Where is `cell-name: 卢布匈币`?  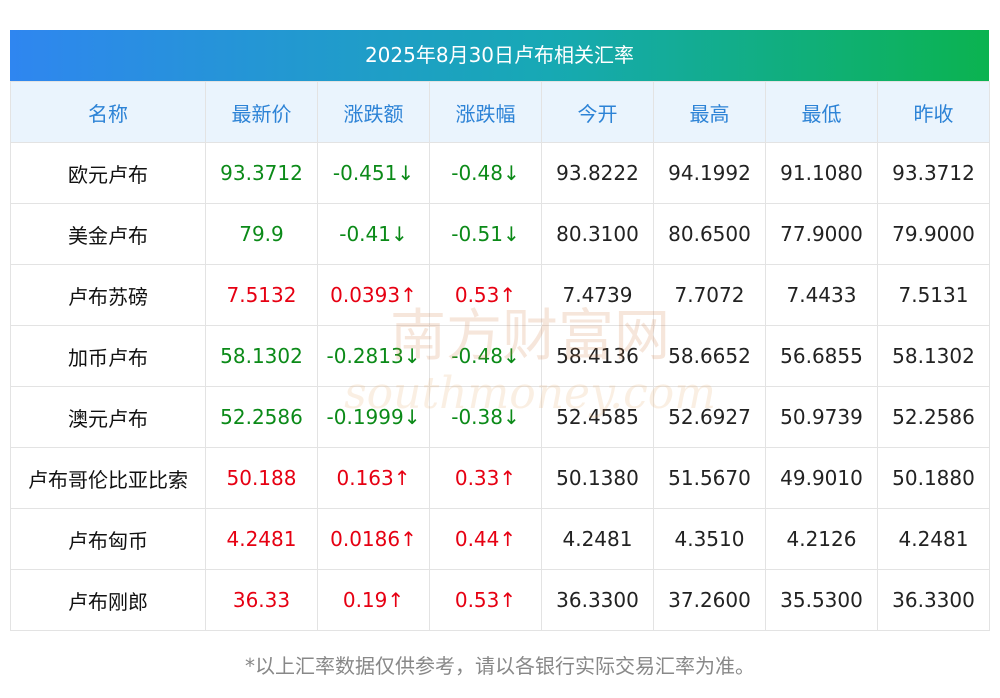
cell-name: 卢布匈币 is located at coordinates (108, 539).